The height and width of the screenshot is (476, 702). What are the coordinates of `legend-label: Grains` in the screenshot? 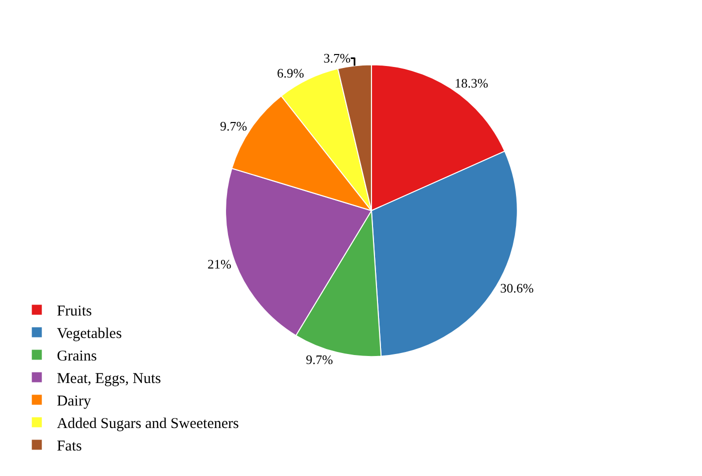 It's located at (76, 356).